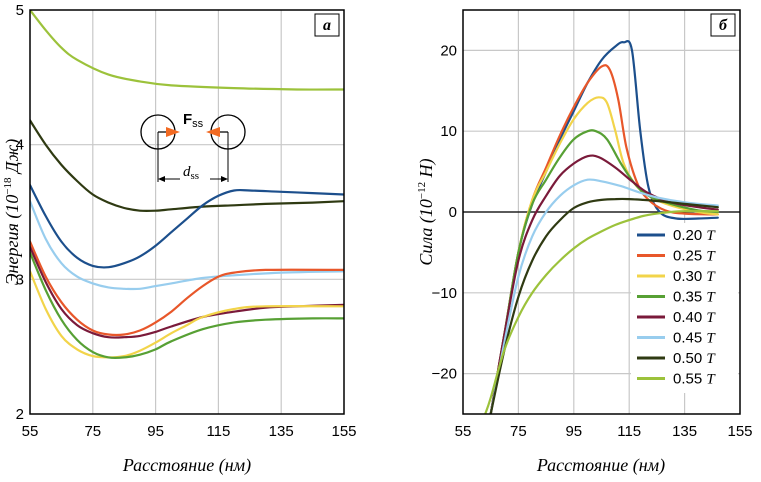 The width and height of the screenshot is (761, 482). Describe the element at coordinates (444, 212) in the screenshot. I see `force-y-tick-labels: −20 −10 0 10 20` at that location.